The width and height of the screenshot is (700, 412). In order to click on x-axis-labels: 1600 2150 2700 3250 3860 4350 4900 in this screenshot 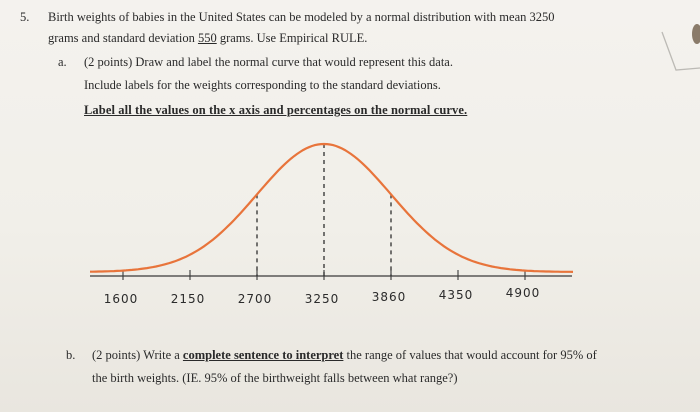, I will do `click(322, 296)`.